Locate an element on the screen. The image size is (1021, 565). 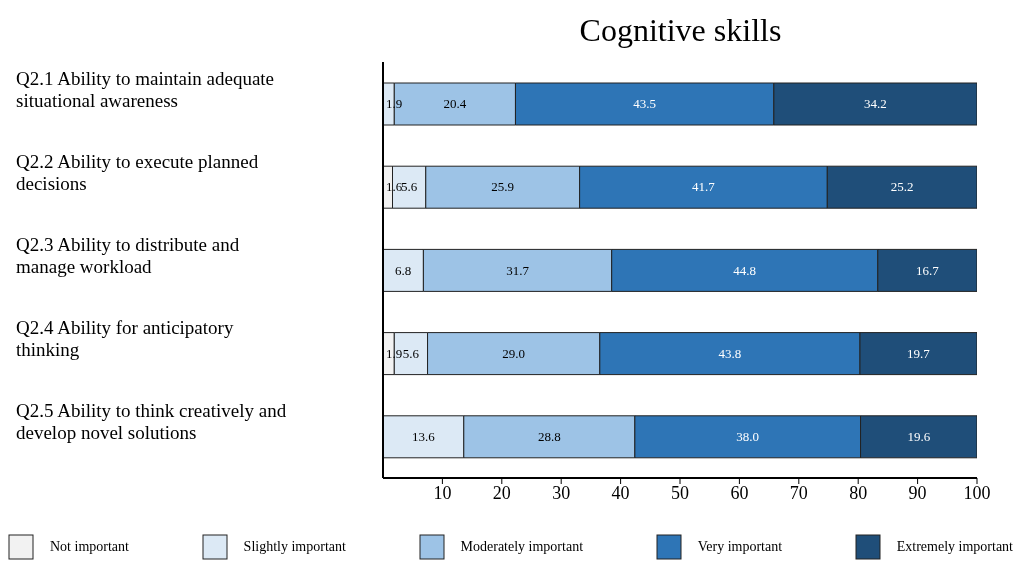
x-tick-label: 20 is located at coordinates (501, 492).